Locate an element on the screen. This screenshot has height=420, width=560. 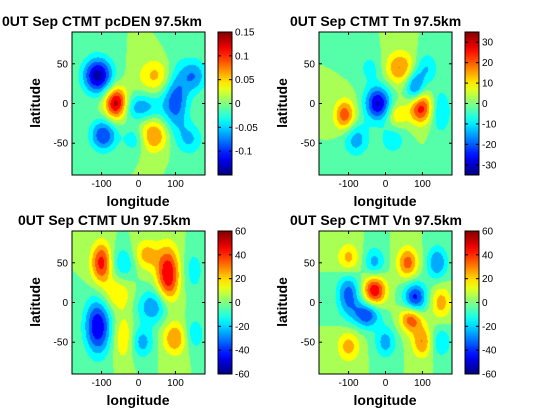
colorbar-tick-label: 0.15 is located at coordinates (245, 33).